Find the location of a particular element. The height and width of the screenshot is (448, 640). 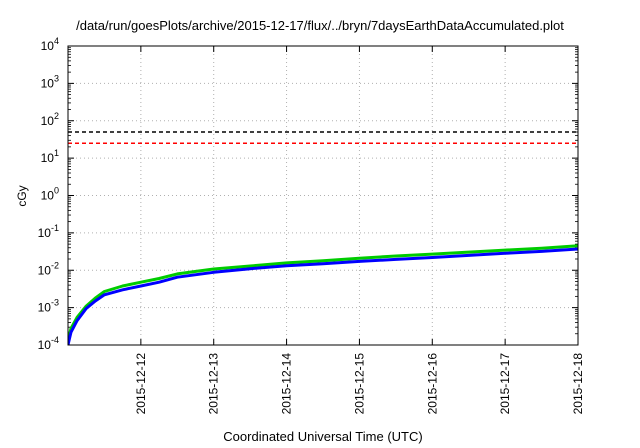

x-tick-label: 2015-12-15 is located at coordinates (359, 384).